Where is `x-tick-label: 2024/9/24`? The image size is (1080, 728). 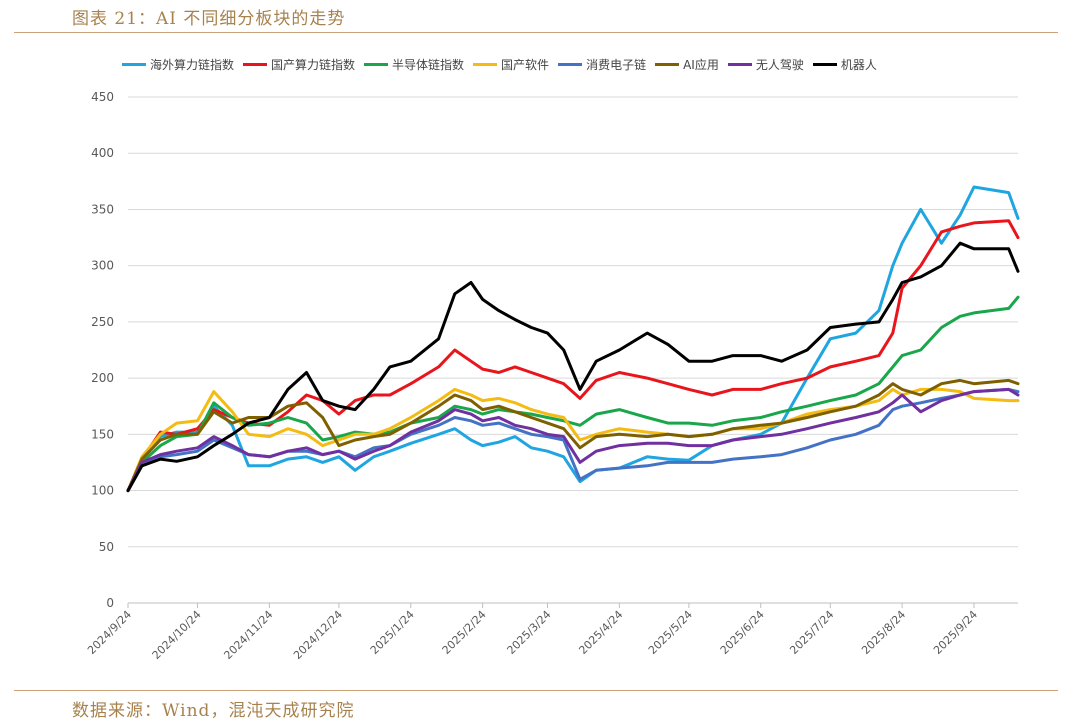 x-tick-label: 2024/9/24 is located at coordinates (109, 632).